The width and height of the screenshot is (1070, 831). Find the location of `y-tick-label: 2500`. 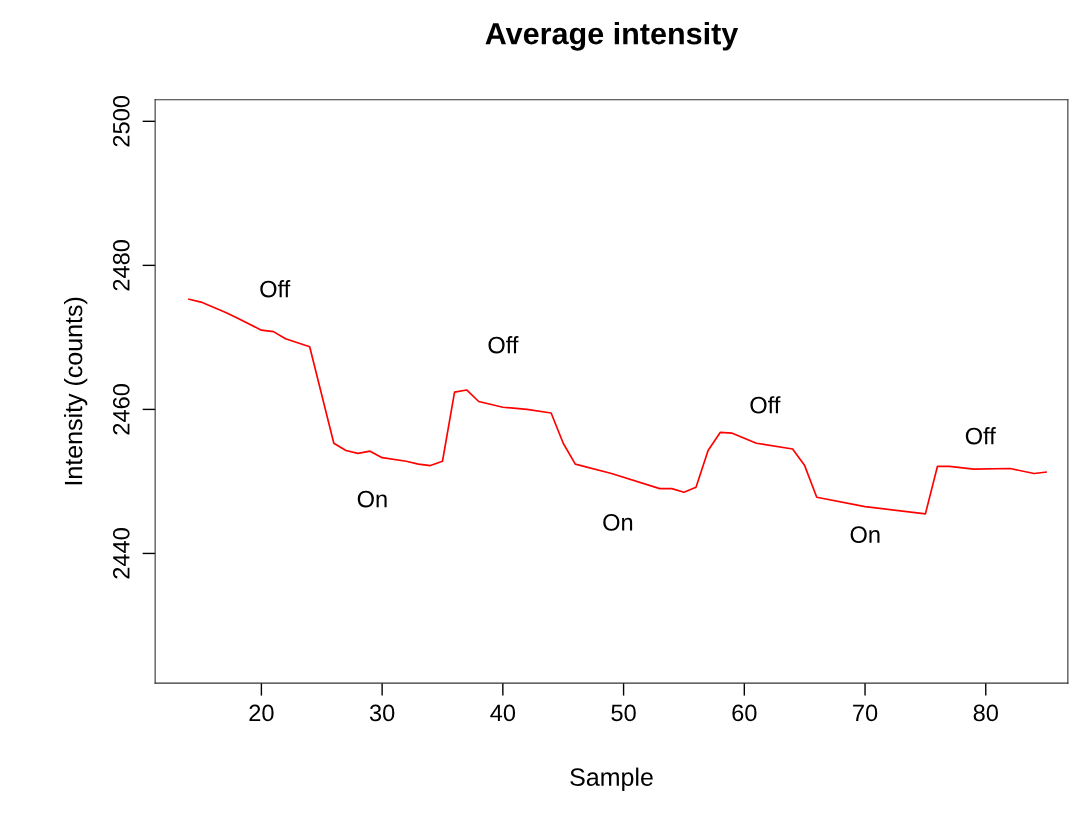

y-tick-label: 2500 is located at coordinates (121, 121).